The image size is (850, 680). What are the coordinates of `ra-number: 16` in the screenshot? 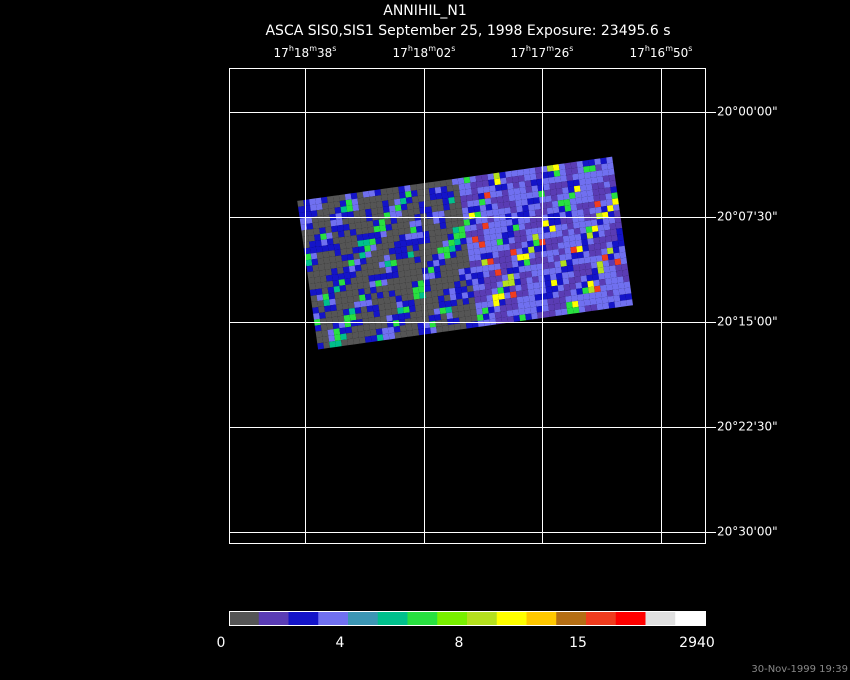 It's located at (657, 53).